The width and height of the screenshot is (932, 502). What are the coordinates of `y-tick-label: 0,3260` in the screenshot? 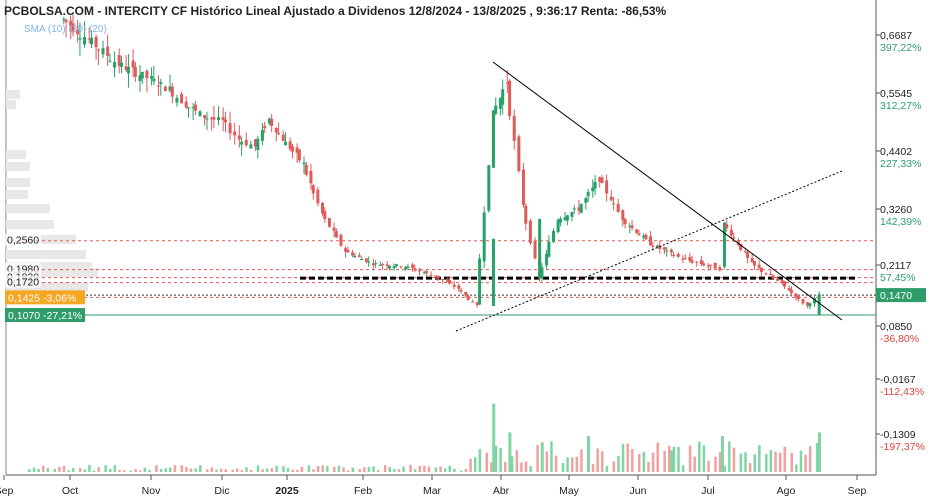 It's located at (896, 210).